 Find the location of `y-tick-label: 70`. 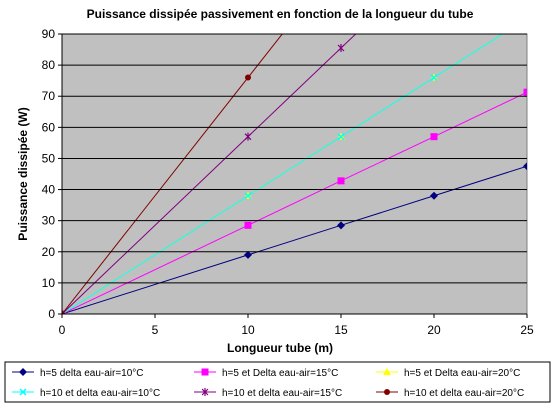

y-tick-label: 70 is located at coordinates (49, 96).